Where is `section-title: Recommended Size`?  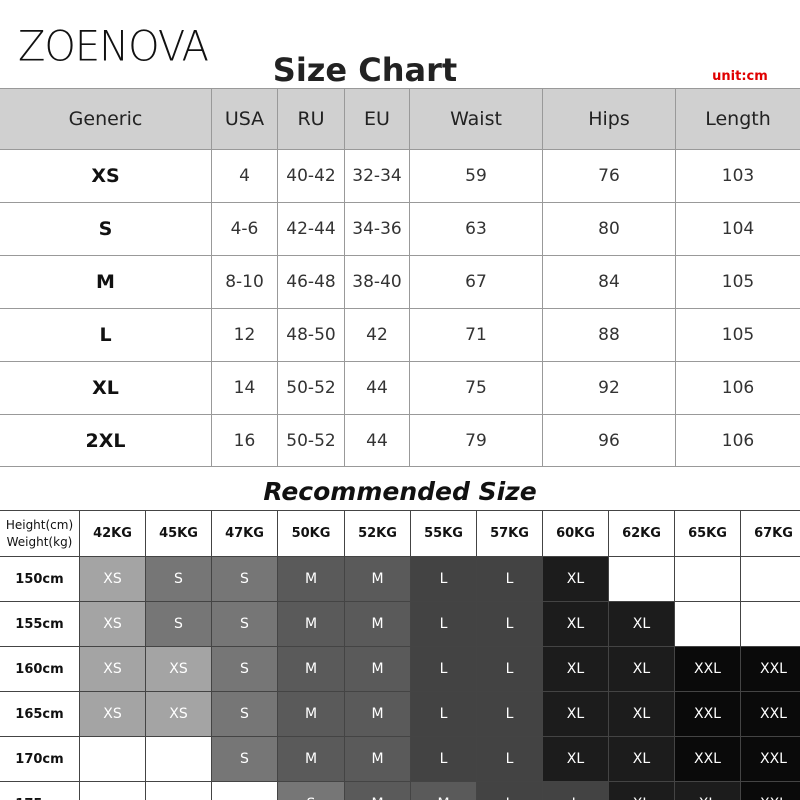 section-title: Recommended Size is located at coordinates (400, 491).